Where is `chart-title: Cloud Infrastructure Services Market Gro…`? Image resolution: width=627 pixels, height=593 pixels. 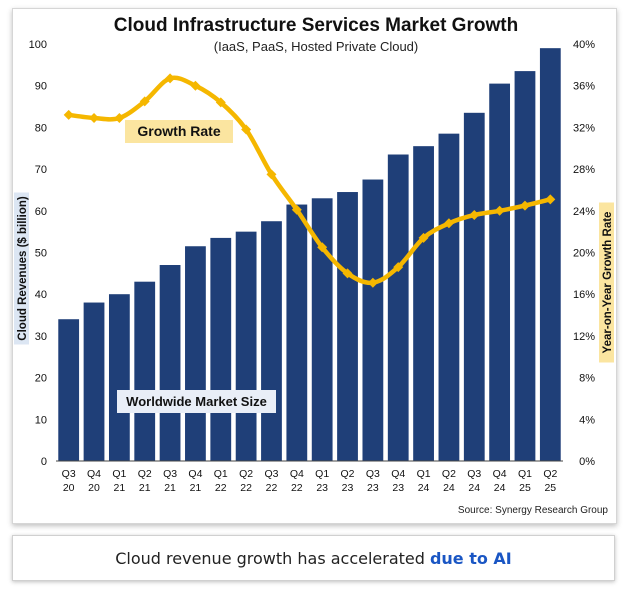
chart-title: Cloud Infrastructure Services Market Gro… is located at coordinates (316, 25).